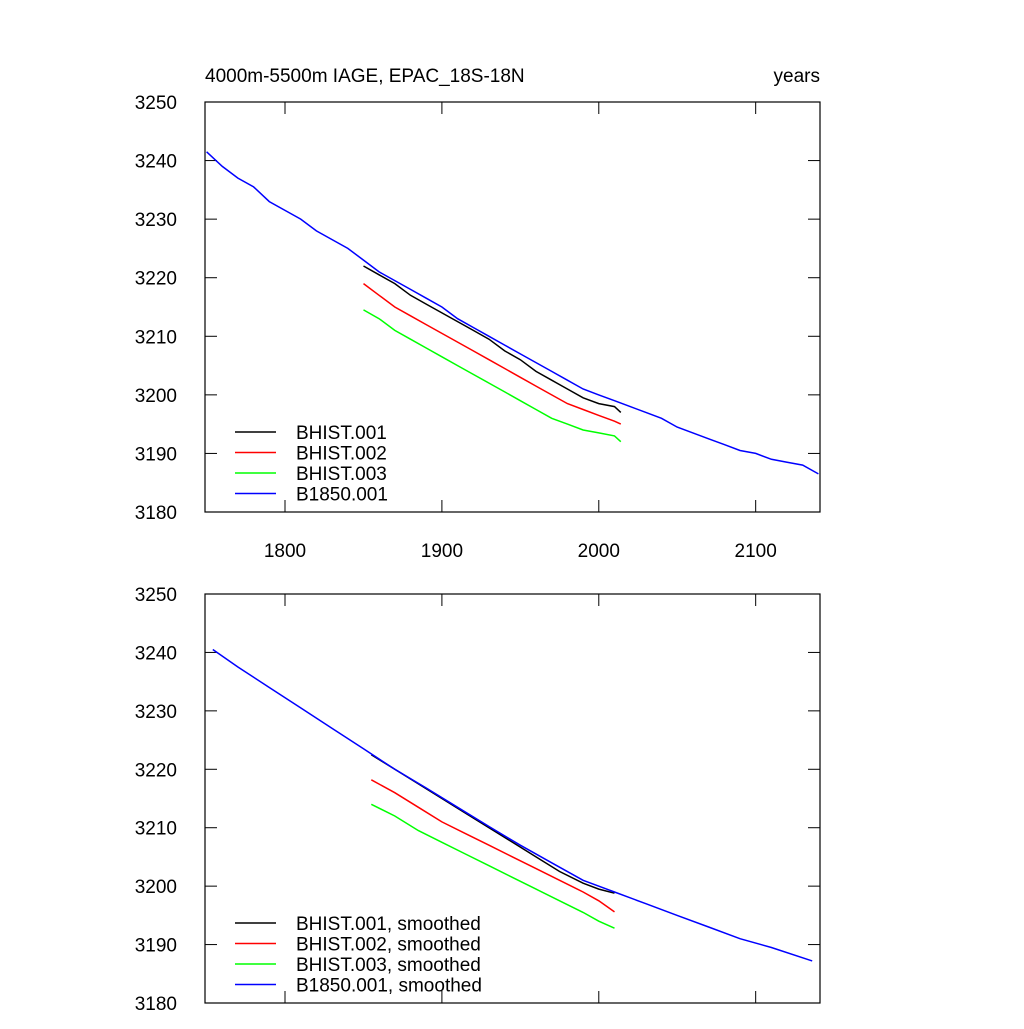 This screenshot has height=1029, width=1024. I want to click on legend-label: BHIST.001, so click(341, 433).